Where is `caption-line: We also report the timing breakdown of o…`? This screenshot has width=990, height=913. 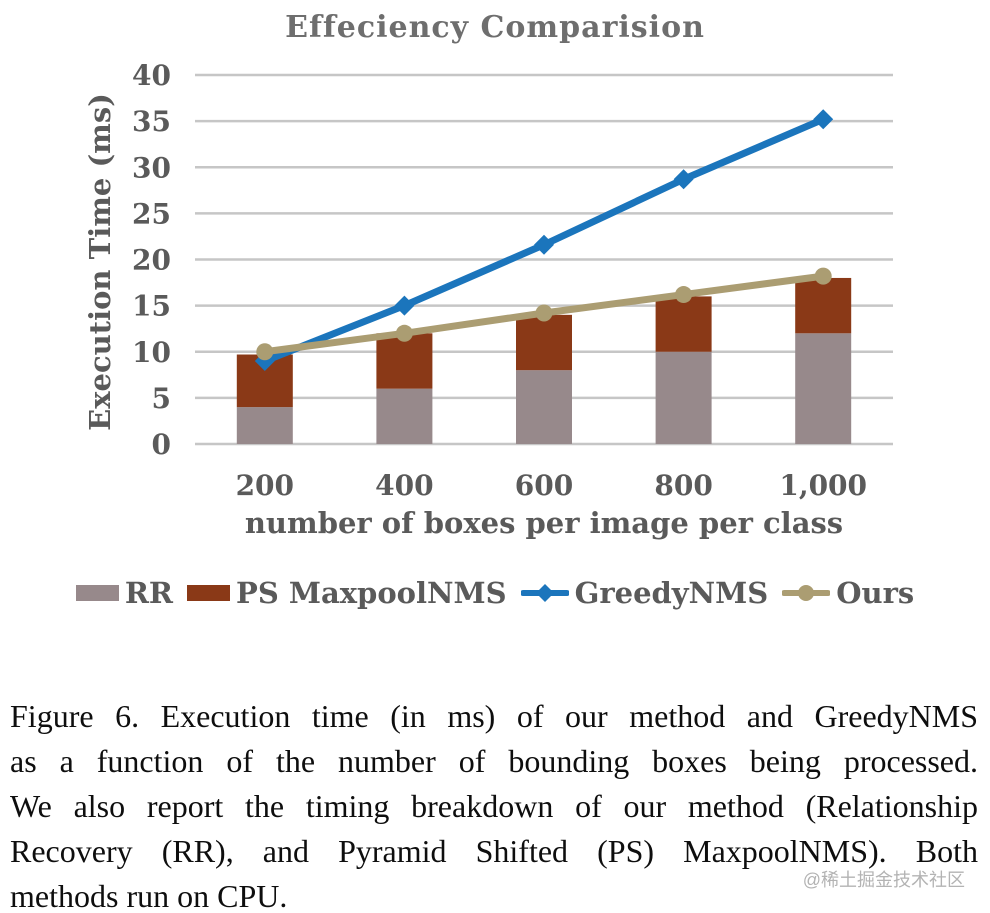 caption-line: We also report the timing breakdown of o… is located at coordinates (494, 806).